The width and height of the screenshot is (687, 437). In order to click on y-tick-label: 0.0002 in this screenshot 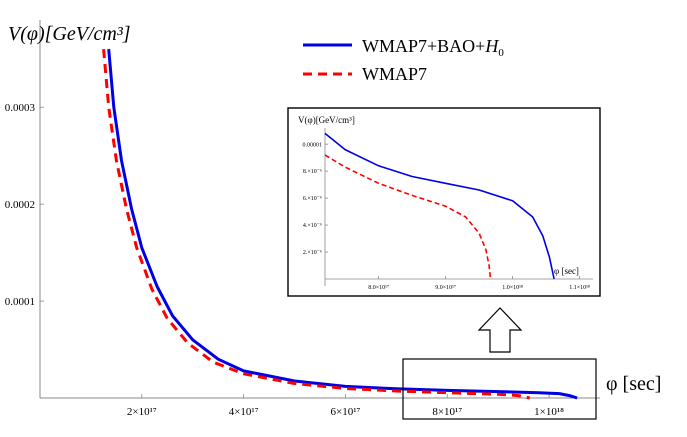, I will do `click(20, 205)`.